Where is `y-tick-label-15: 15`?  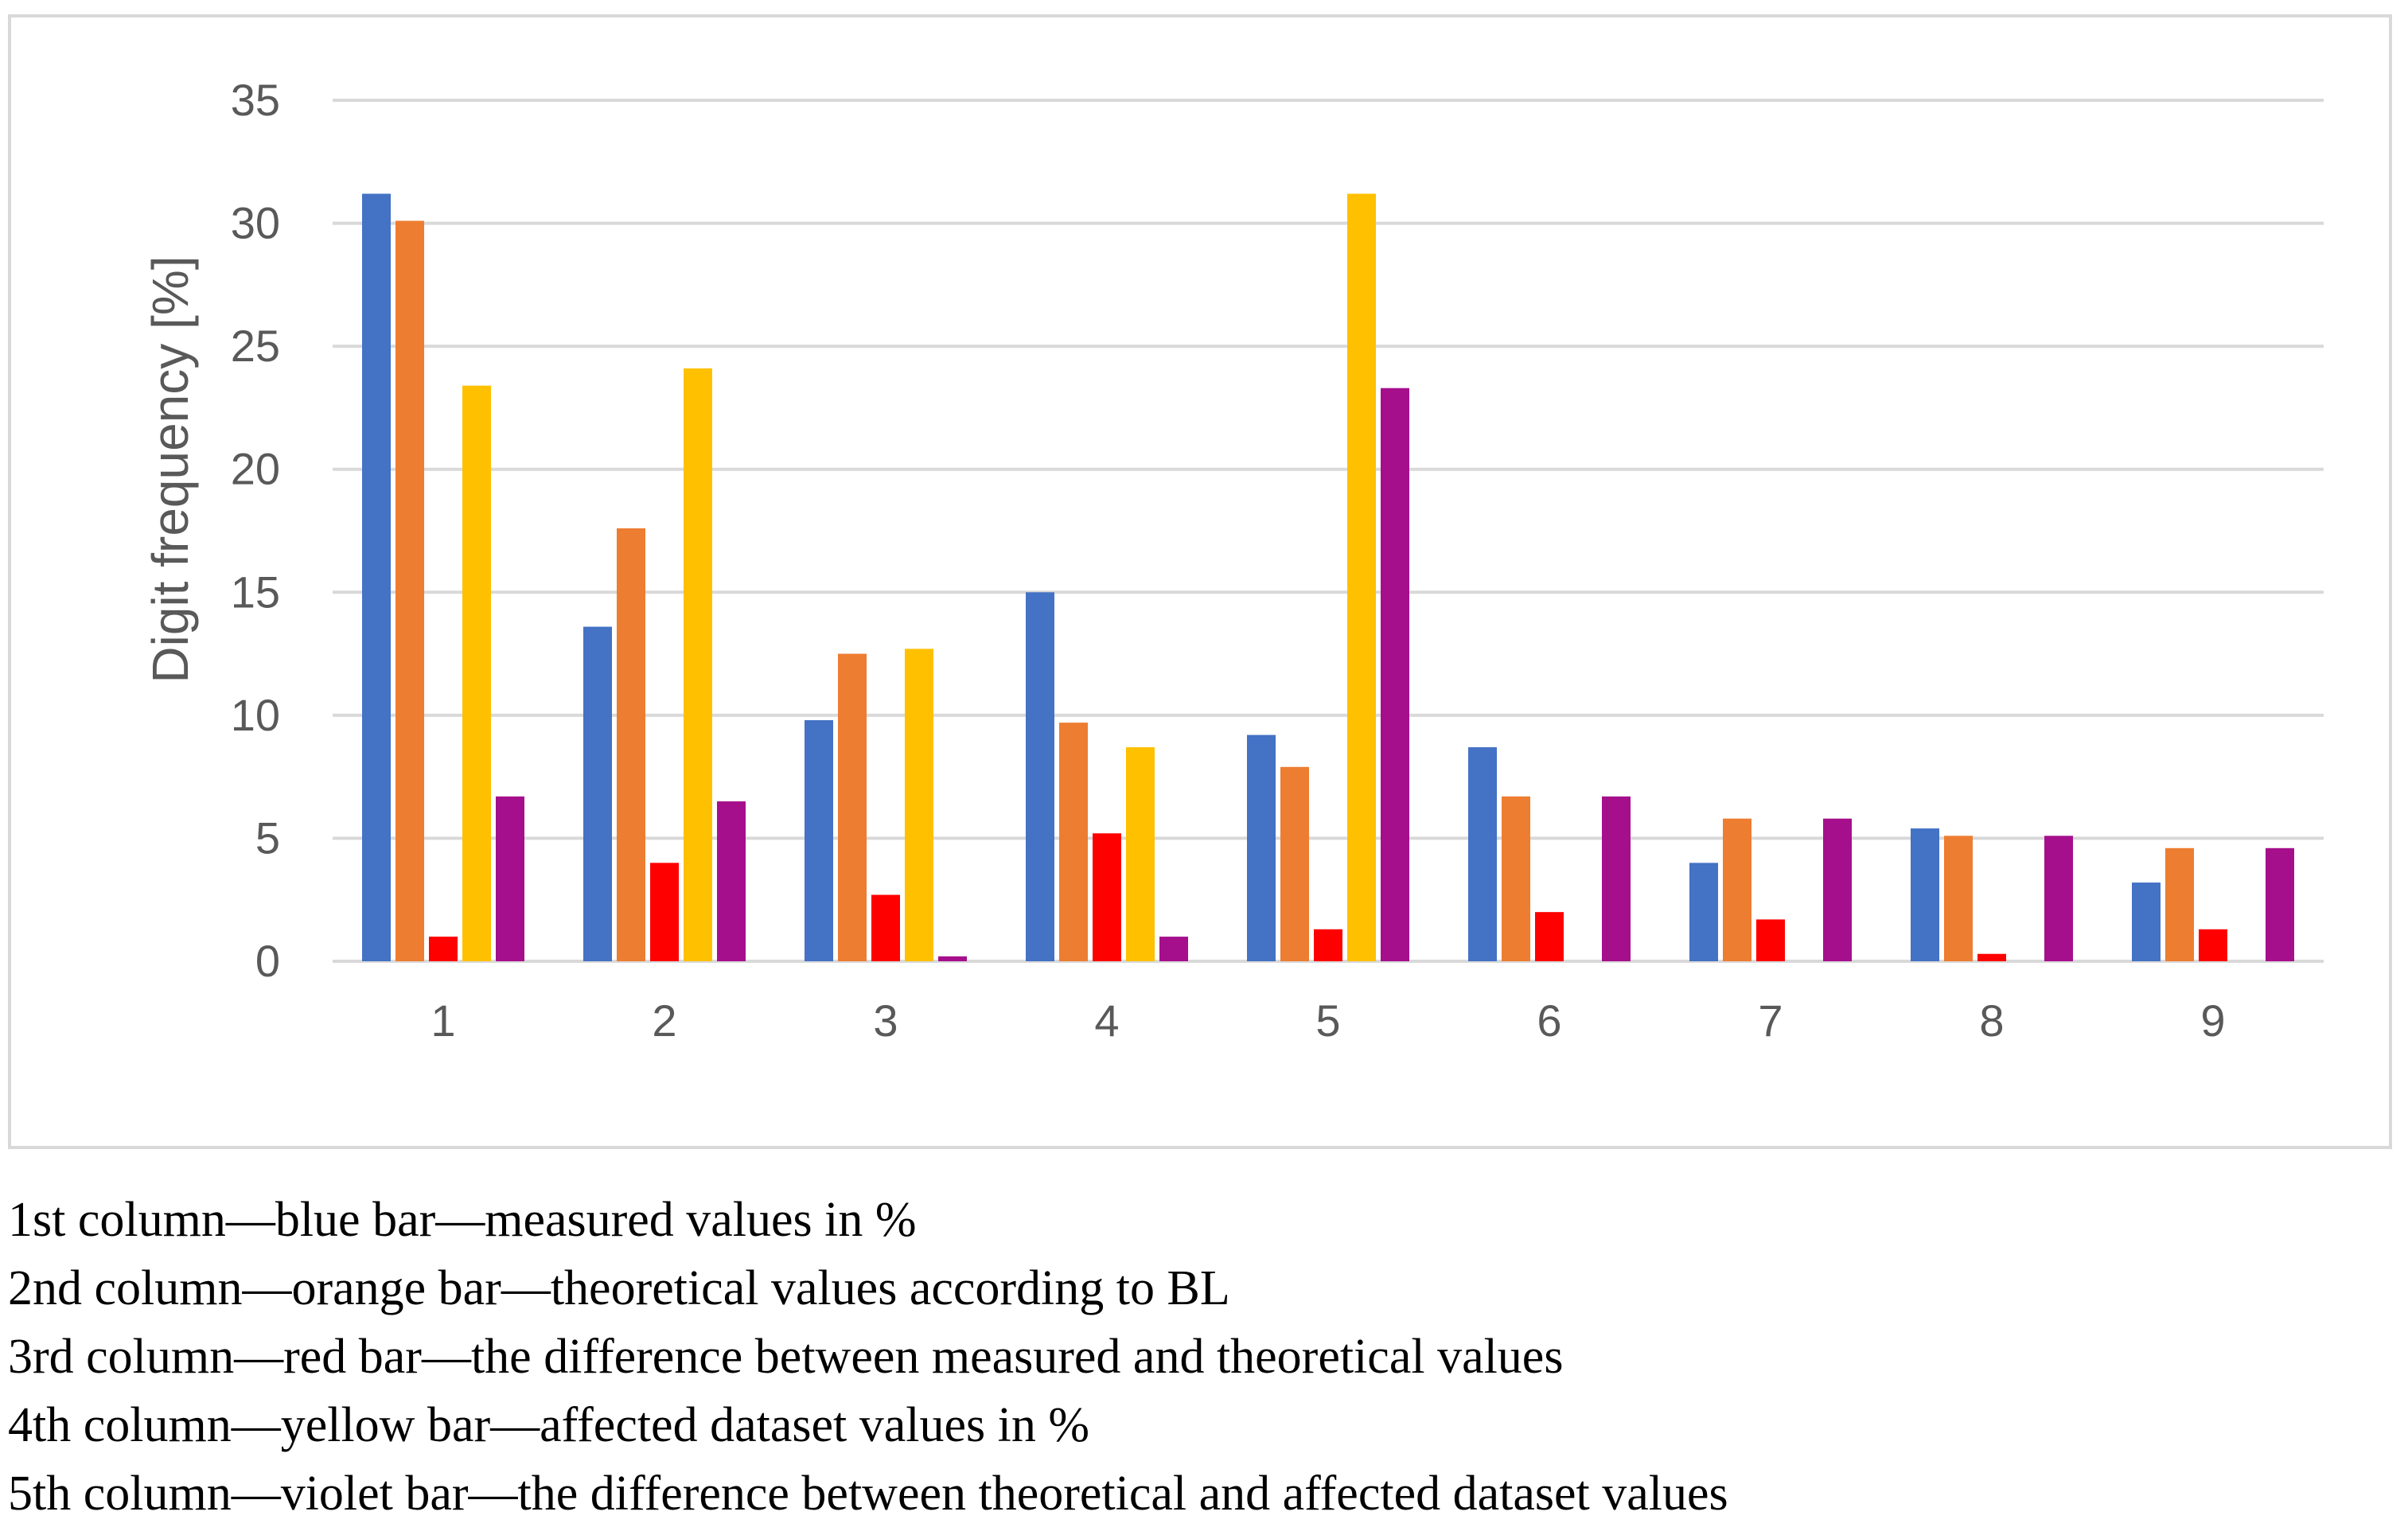
y-tick-label-15: 15 is located at coordinates (256, 592).